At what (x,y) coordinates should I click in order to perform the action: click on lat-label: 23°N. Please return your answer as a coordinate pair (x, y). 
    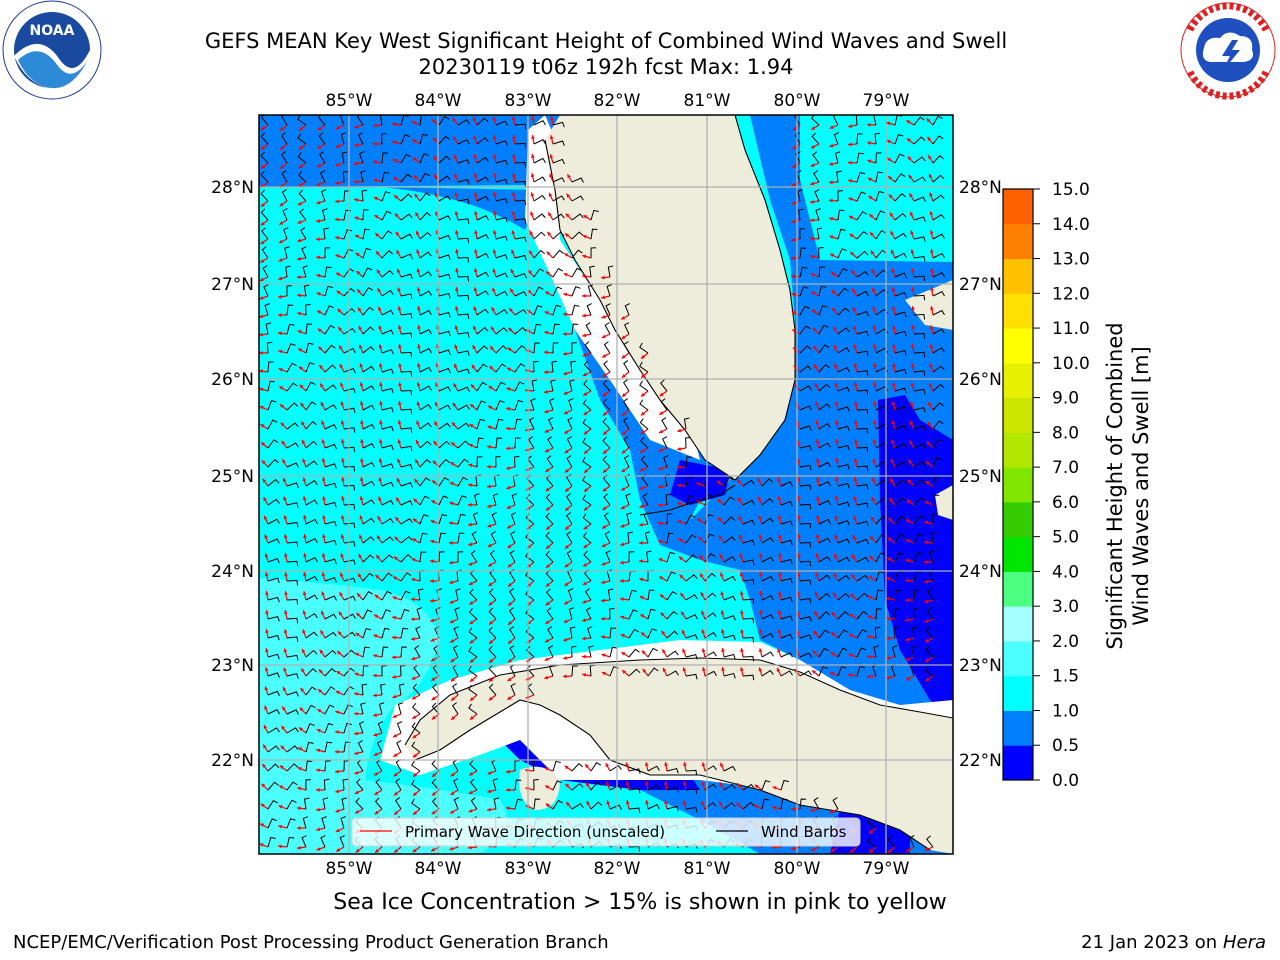
    Looking at the image, I should click on (232, 666).